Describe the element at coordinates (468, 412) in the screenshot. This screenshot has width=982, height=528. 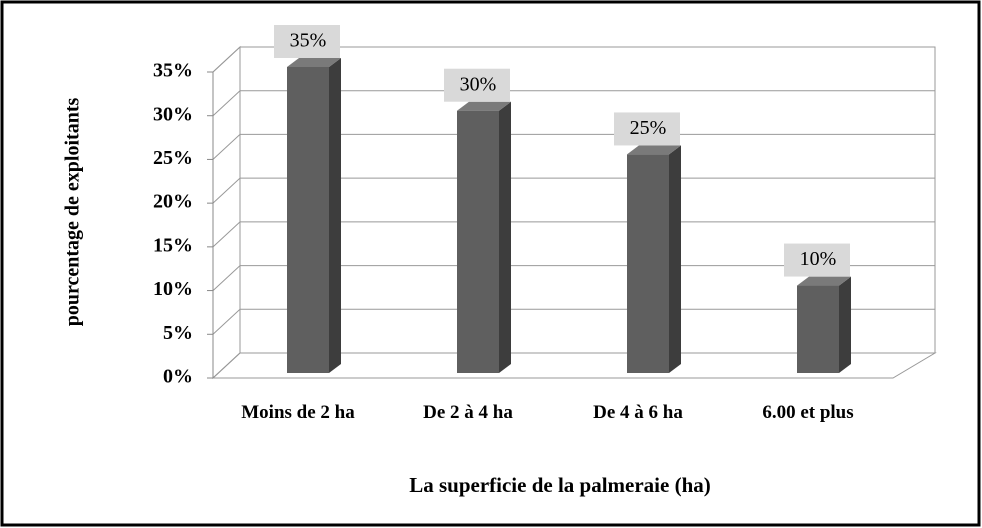
I see `x-tick-label: De 2 à 4 ha` at that location.